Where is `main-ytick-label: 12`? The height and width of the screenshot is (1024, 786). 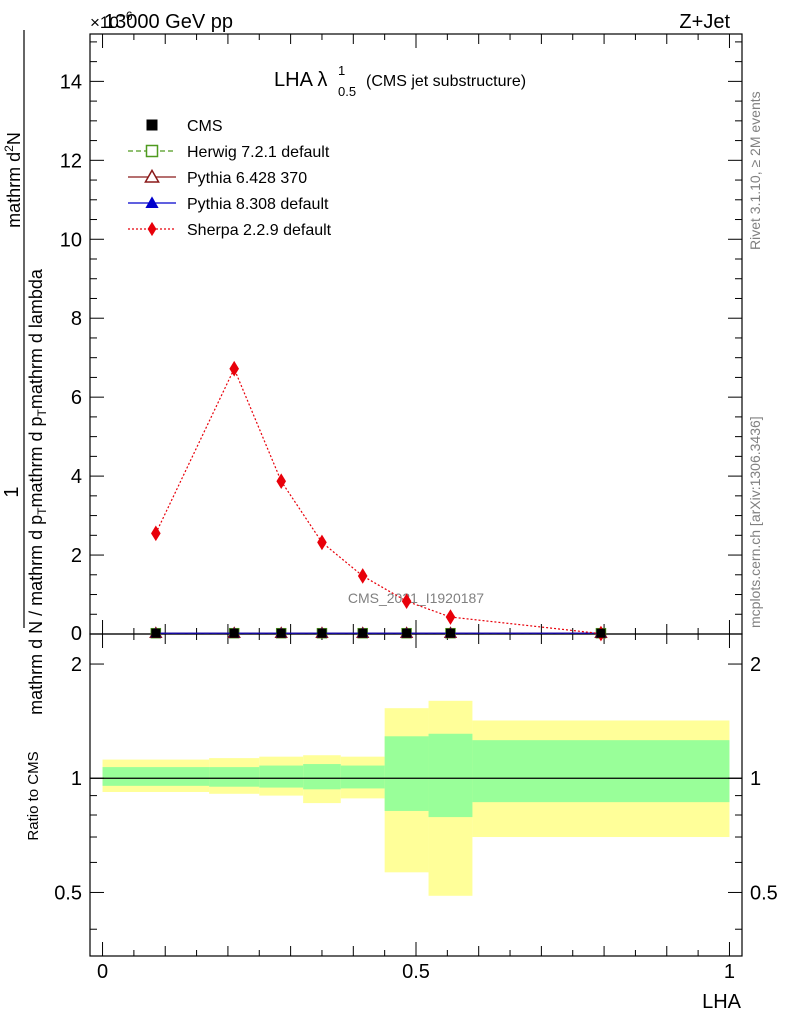
main-ytick-label: 12 is located at coordinates (71, 161).